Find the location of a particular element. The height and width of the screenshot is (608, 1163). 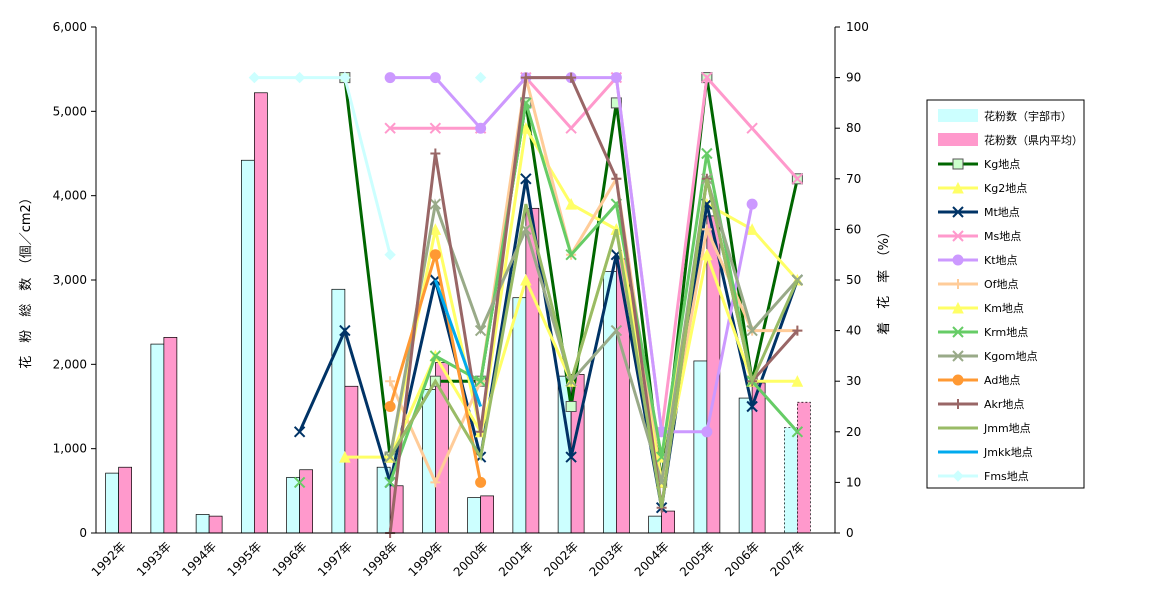

y-right-tick-label-1: 10 is located at coordinates (853, 482).